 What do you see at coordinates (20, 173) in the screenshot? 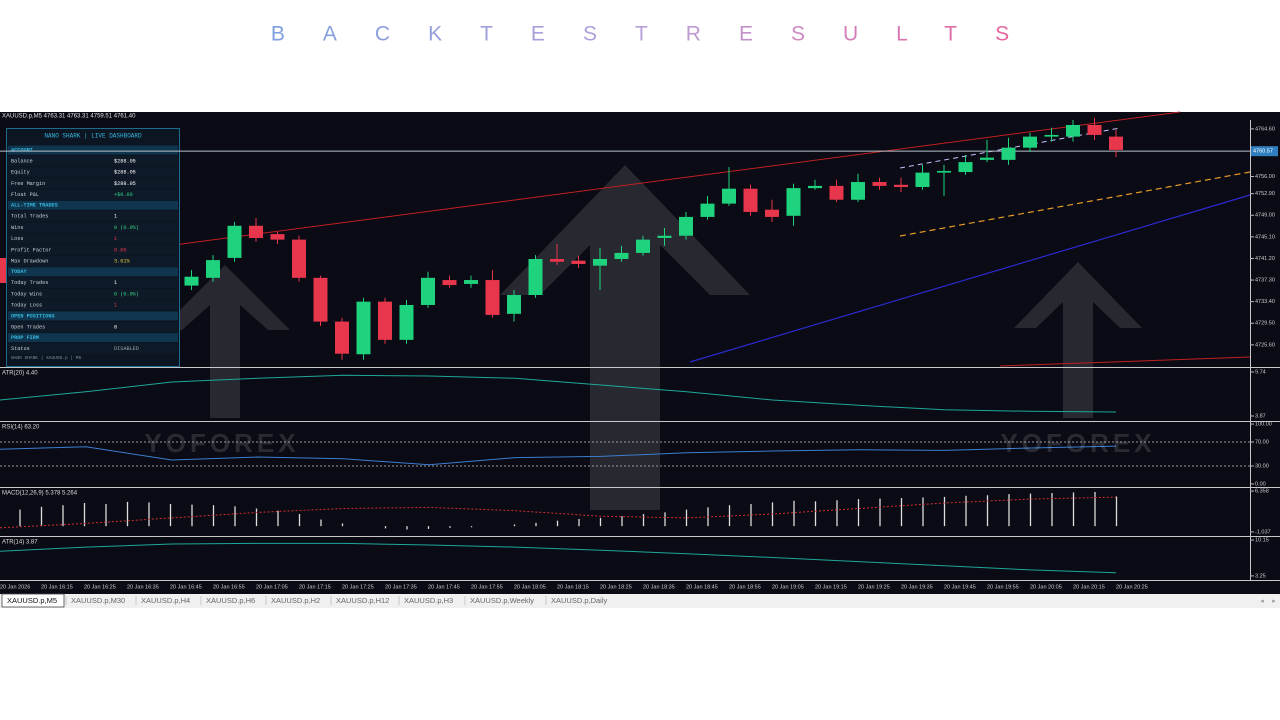
I see `row-label: Equity` at bounding box center [20, 173].